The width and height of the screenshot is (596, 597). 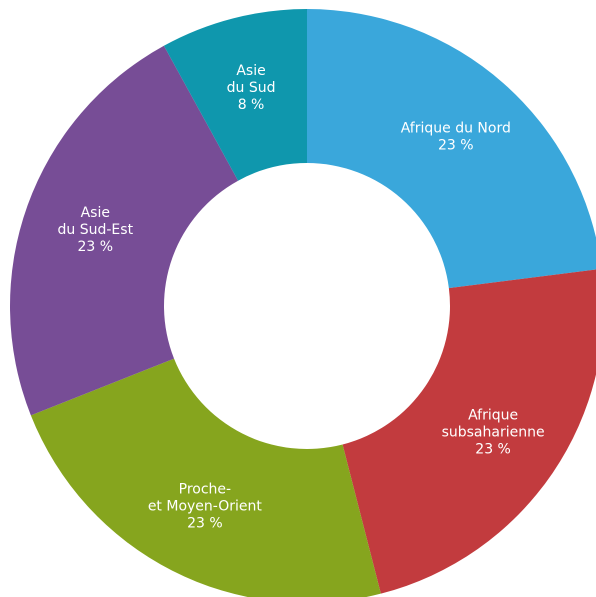 I want to click on slice-label-line: Afrique du Nord, so click(x=456, y=129).